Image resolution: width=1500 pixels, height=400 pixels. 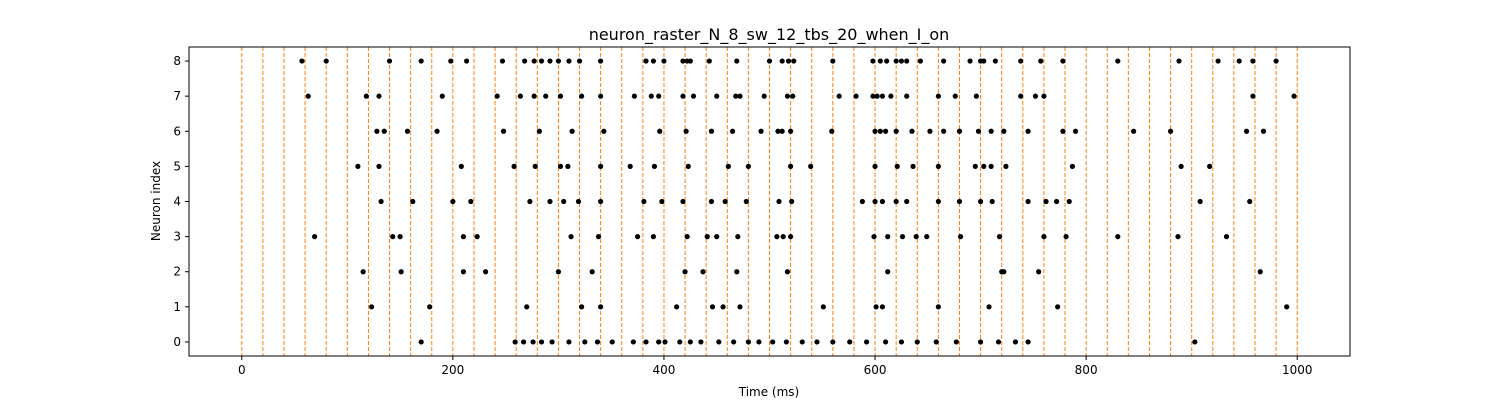 I want to click on chart-title: neuron_raster_N_8_sw_12_tbs_20_when_I_on, so click(x=769, y=35).